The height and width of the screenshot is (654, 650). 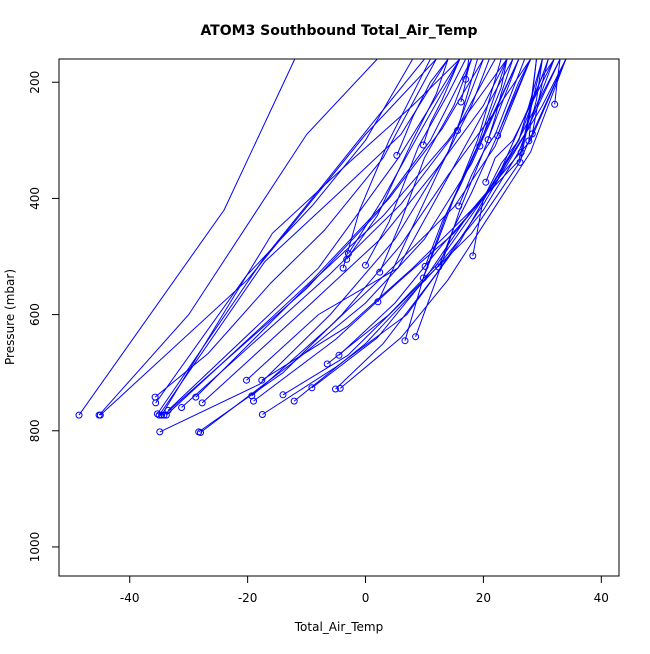 I want to click on y-tick-label: 1000, so click(x=35, y=547).